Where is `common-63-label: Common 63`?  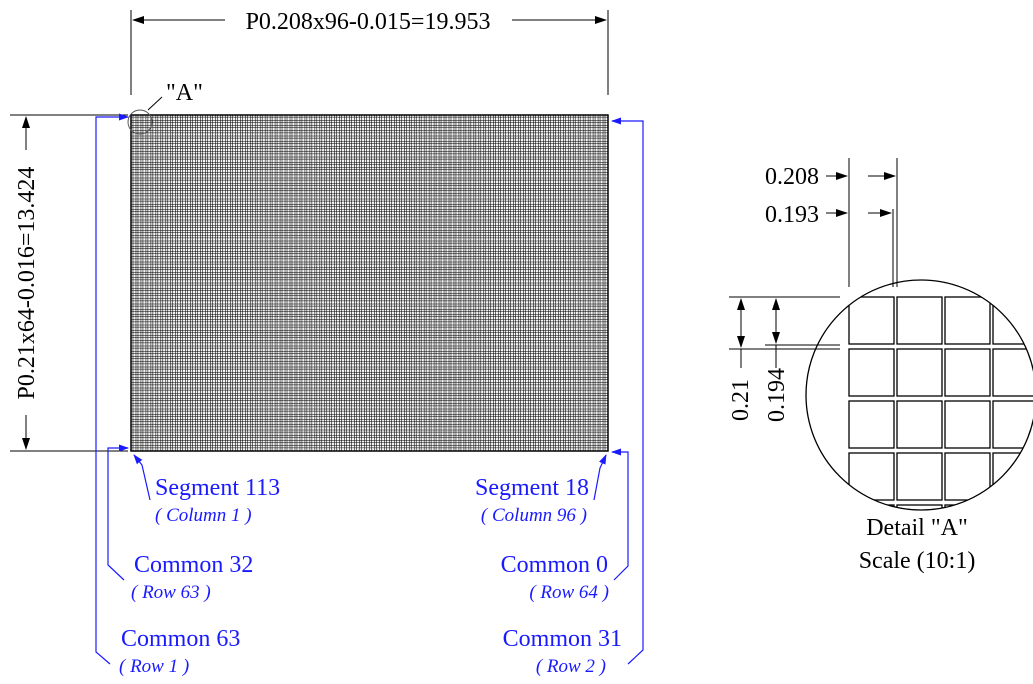
common-63-label: Common 63 is located at coordinates (180, 639).